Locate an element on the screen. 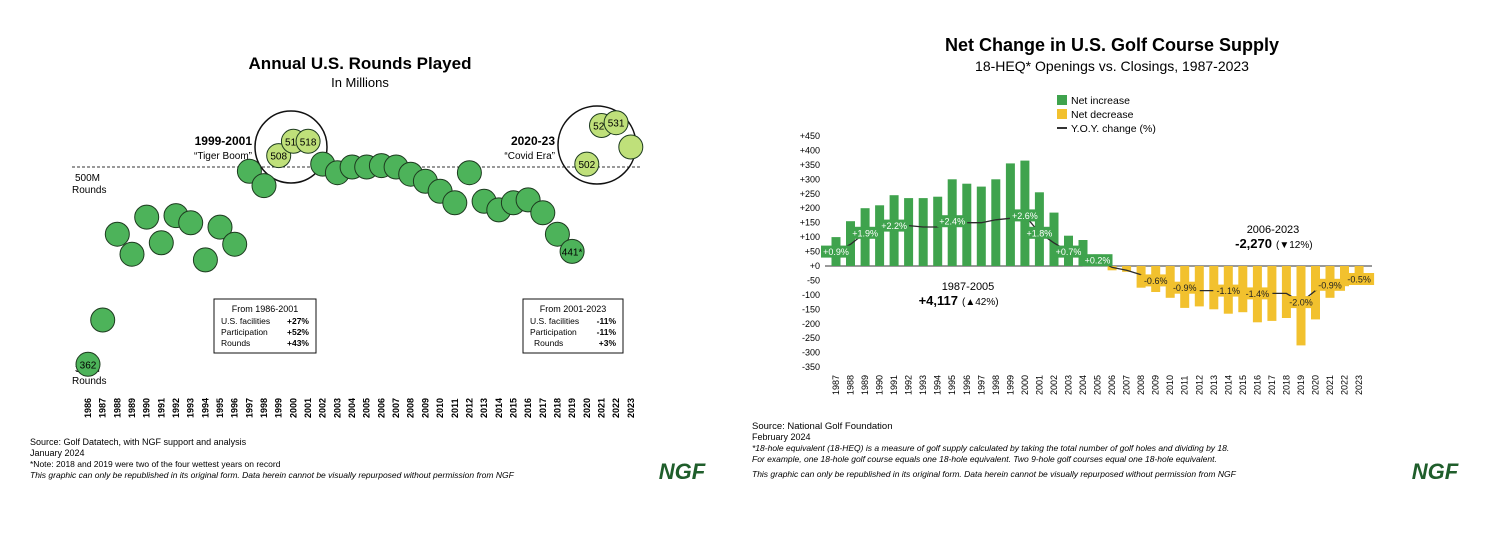  supply-x-tick-1995: 1995 is located at coordinates (952, 385).